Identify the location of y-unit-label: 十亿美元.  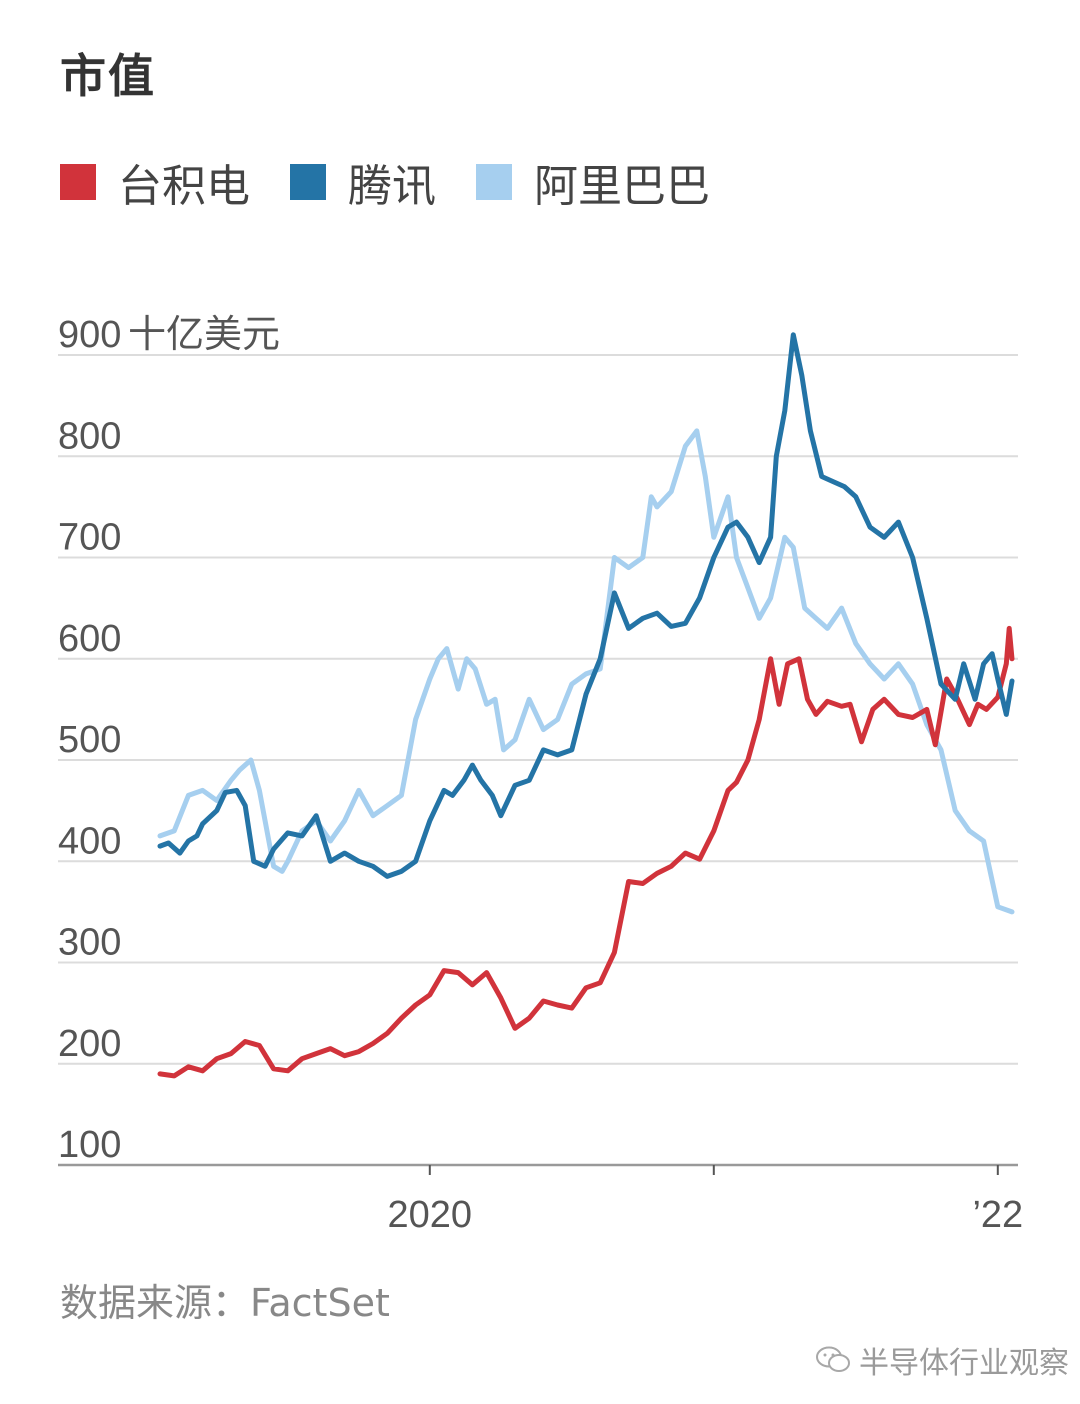
(204, 334).